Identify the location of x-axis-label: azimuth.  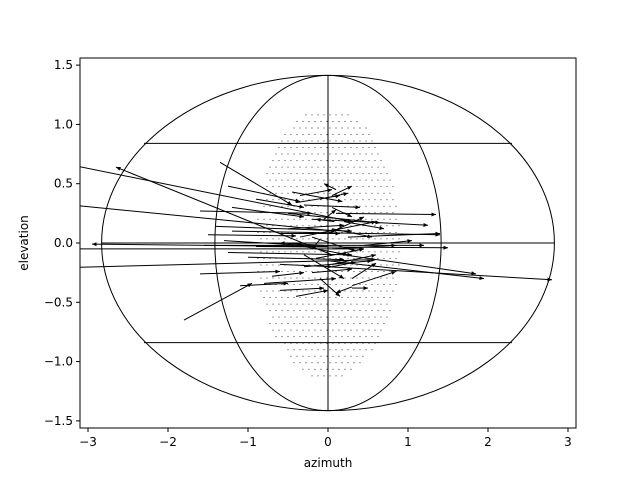
(328, 463).